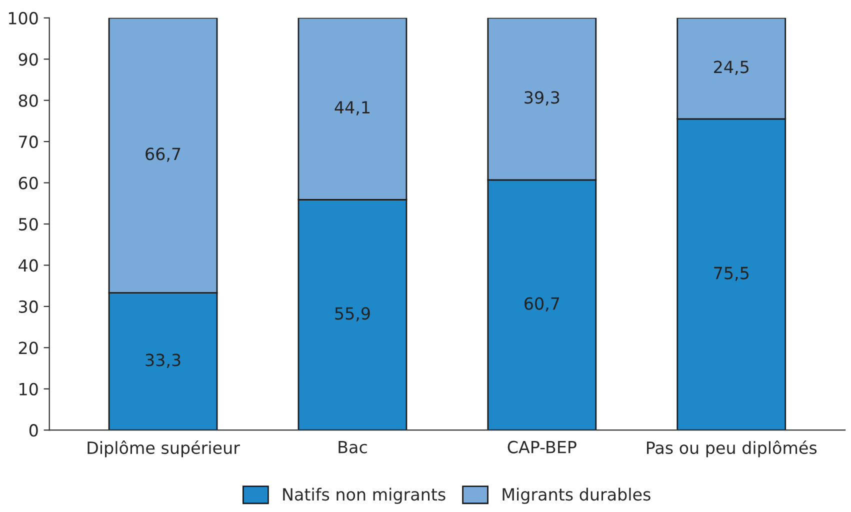 The image size is (851, 512). Describe the element at coordinates (28, 100) in the screenshot. I see `y-tick-label: 80` at that location.